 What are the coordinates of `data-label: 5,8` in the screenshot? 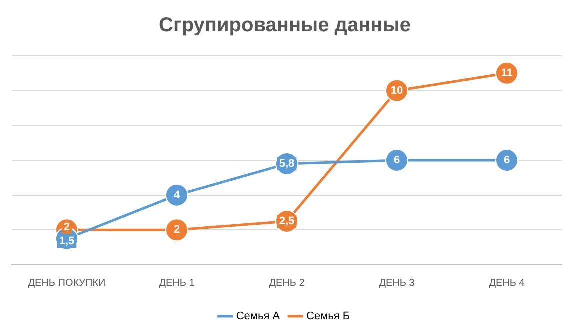 It's located at (287, 164).